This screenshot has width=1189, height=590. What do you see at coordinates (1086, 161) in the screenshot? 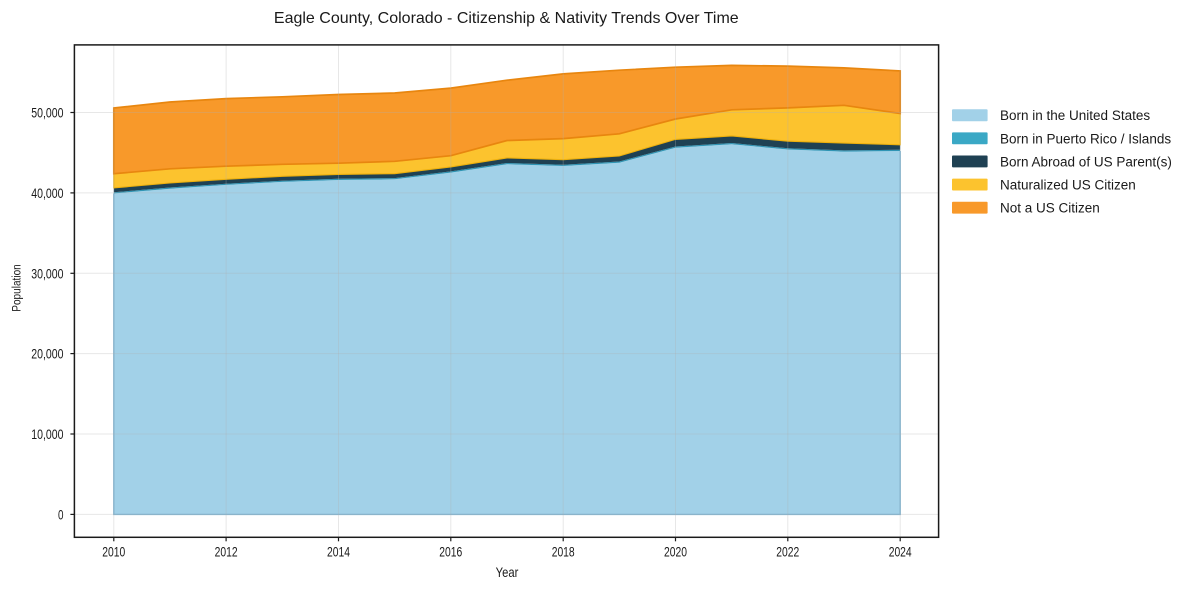
I see `svg-text: Born Abroad of US Parent(s)` at bounding box center [1086, 161].